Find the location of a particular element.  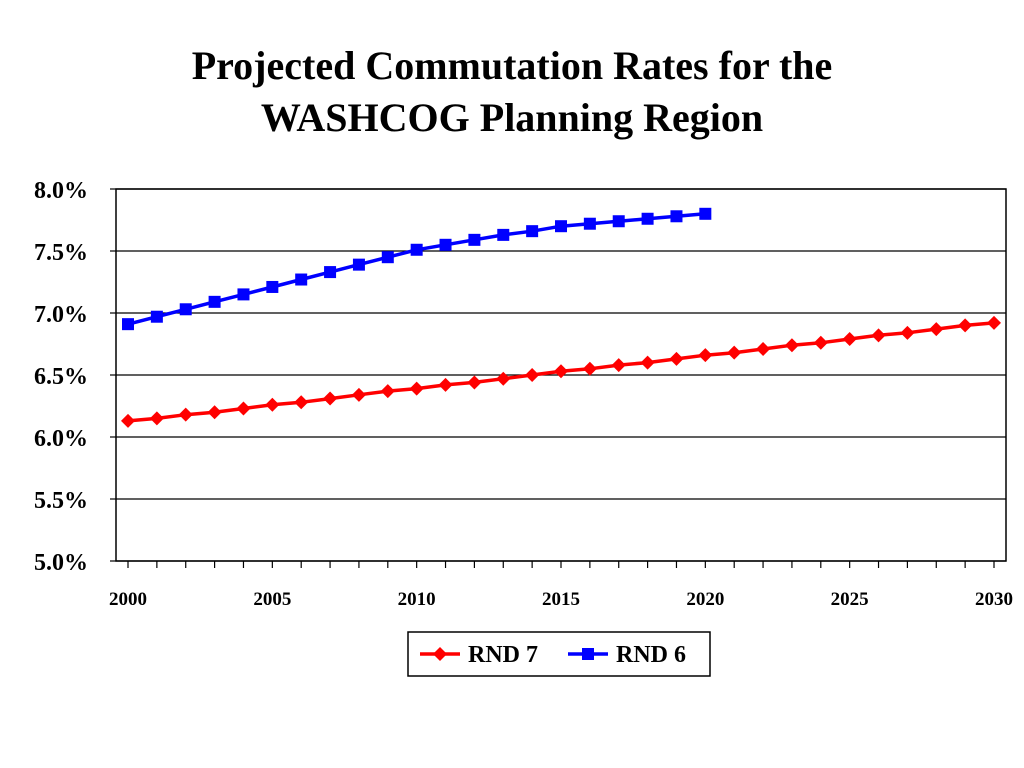

x-tick-label: 2010 is located at coordinates (417, 599).